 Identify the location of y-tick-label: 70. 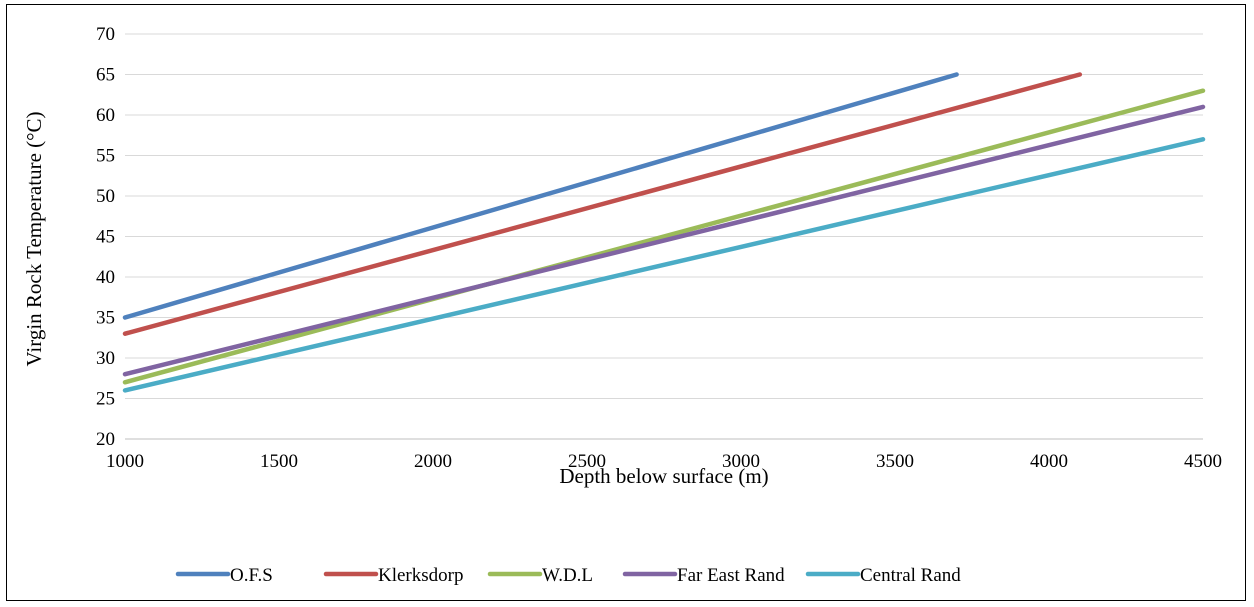
(105, 34).